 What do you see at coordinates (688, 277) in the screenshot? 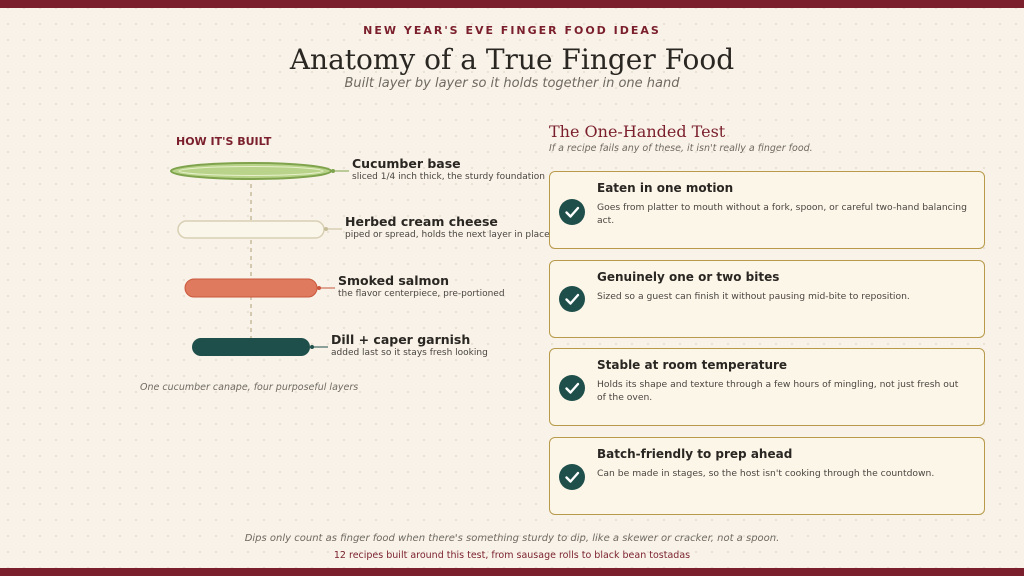
I see `card-title: Genuinely one or two bites` at bounding box center [688, 277].